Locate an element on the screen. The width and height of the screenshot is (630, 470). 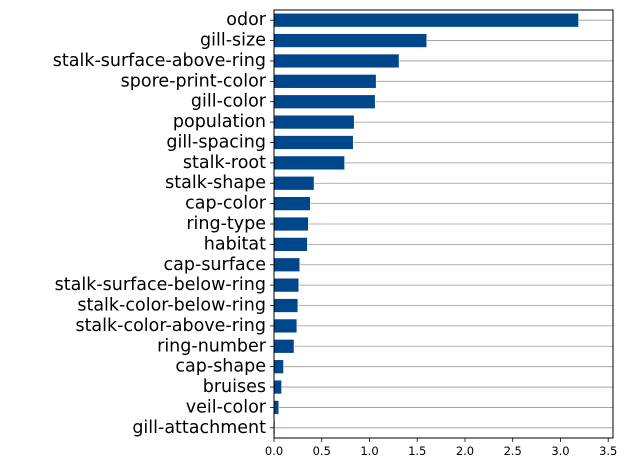
category-label: cap-surface is located at coordinates (215, 265).